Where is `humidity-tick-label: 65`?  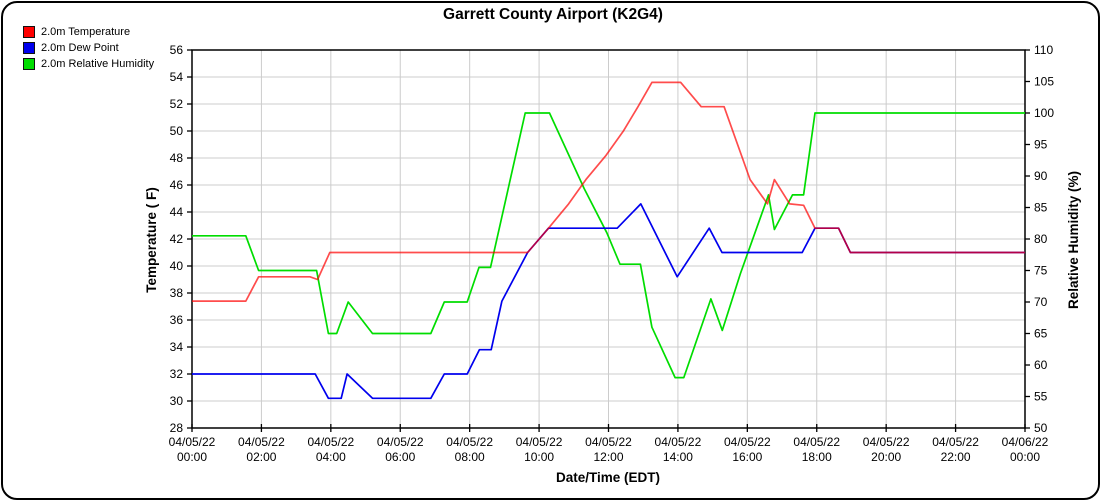
humidity-tick-label: 65 is located at coordinates (1041, 334).